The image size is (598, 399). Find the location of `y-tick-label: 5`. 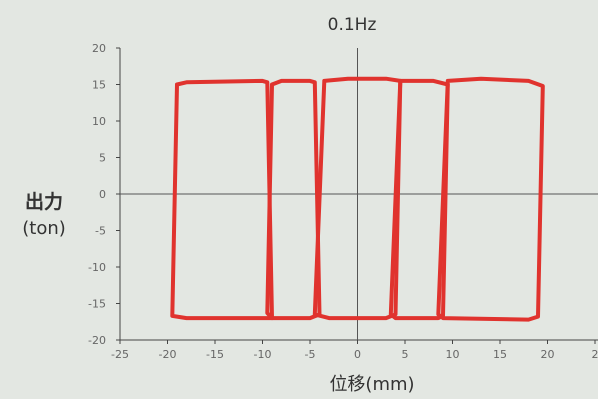

y-tick-label: 5 is located at coordinates (102, 158).